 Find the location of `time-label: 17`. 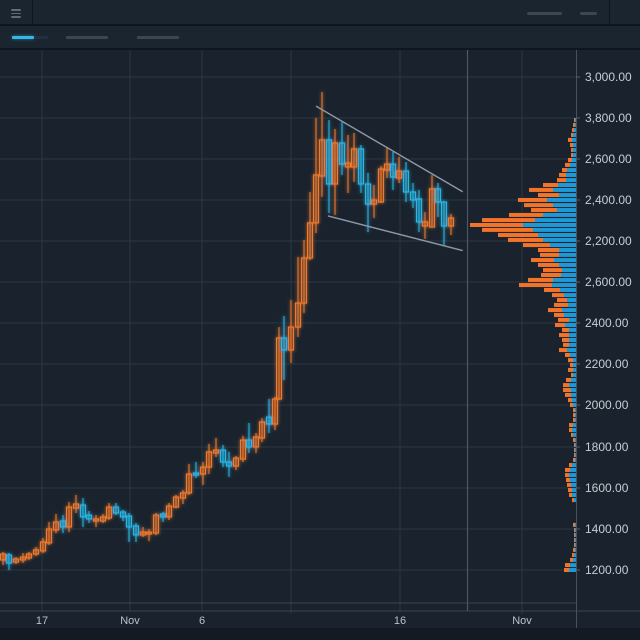

time-label: 17 is located at coordinates (42, 621).